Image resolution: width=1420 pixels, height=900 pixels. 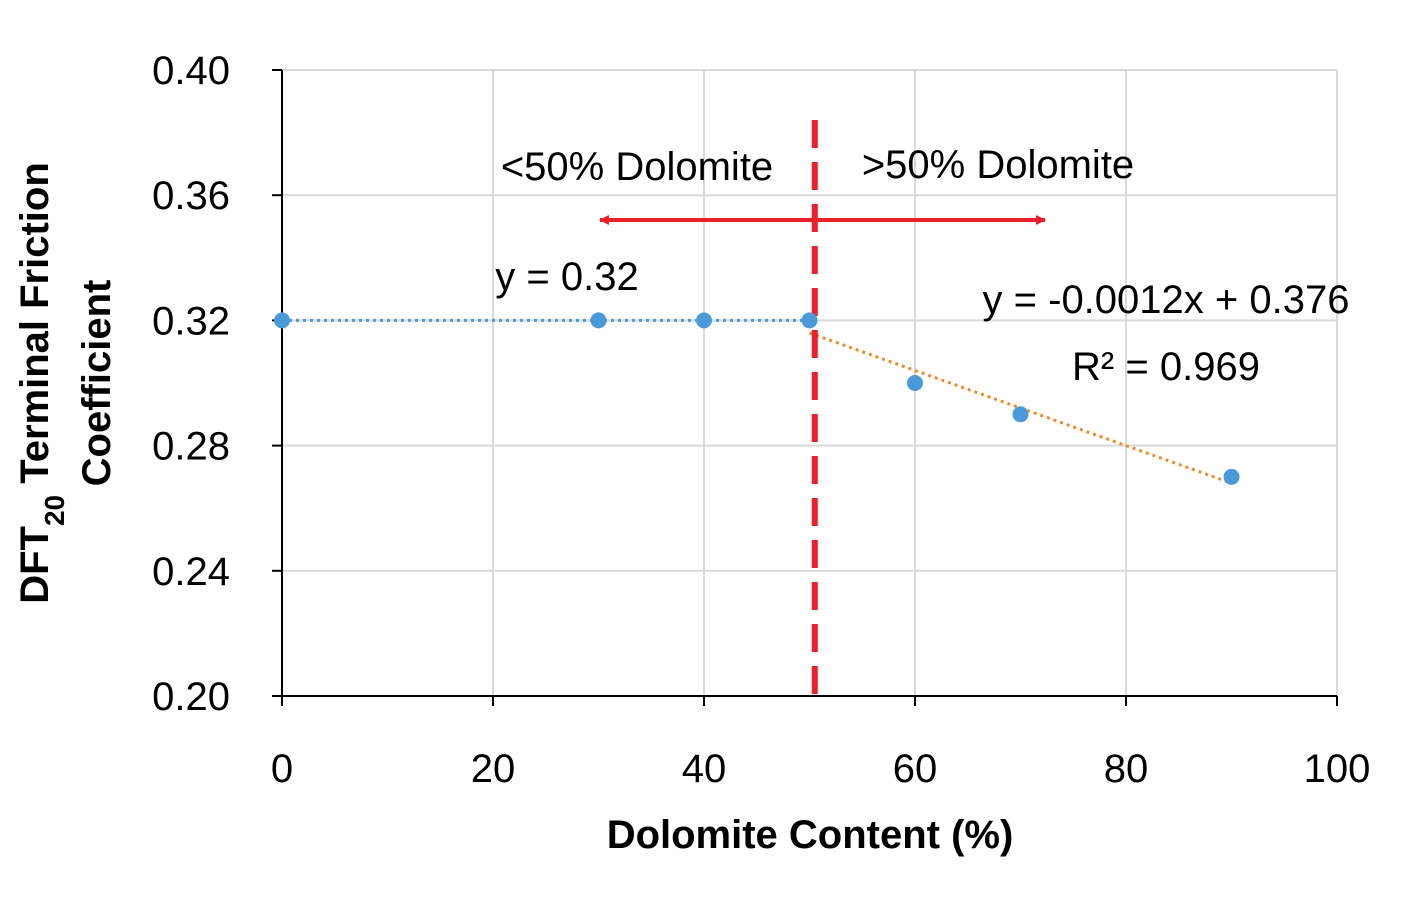 What do you see at coordinates (191, 572) in the screenshot?
I see `y-tick-label: 0.24` at bounding box center [191, 572].